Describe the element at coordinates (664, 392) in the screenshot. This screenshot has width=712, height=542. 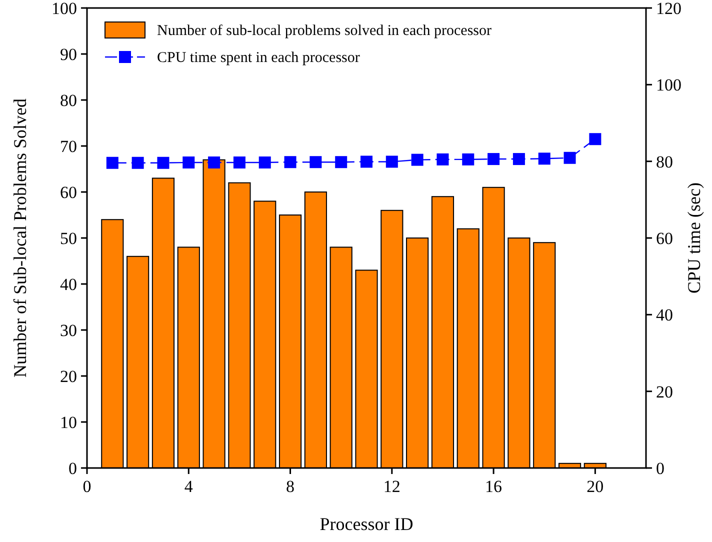
I see `y2-tick-label: 20` at that location.